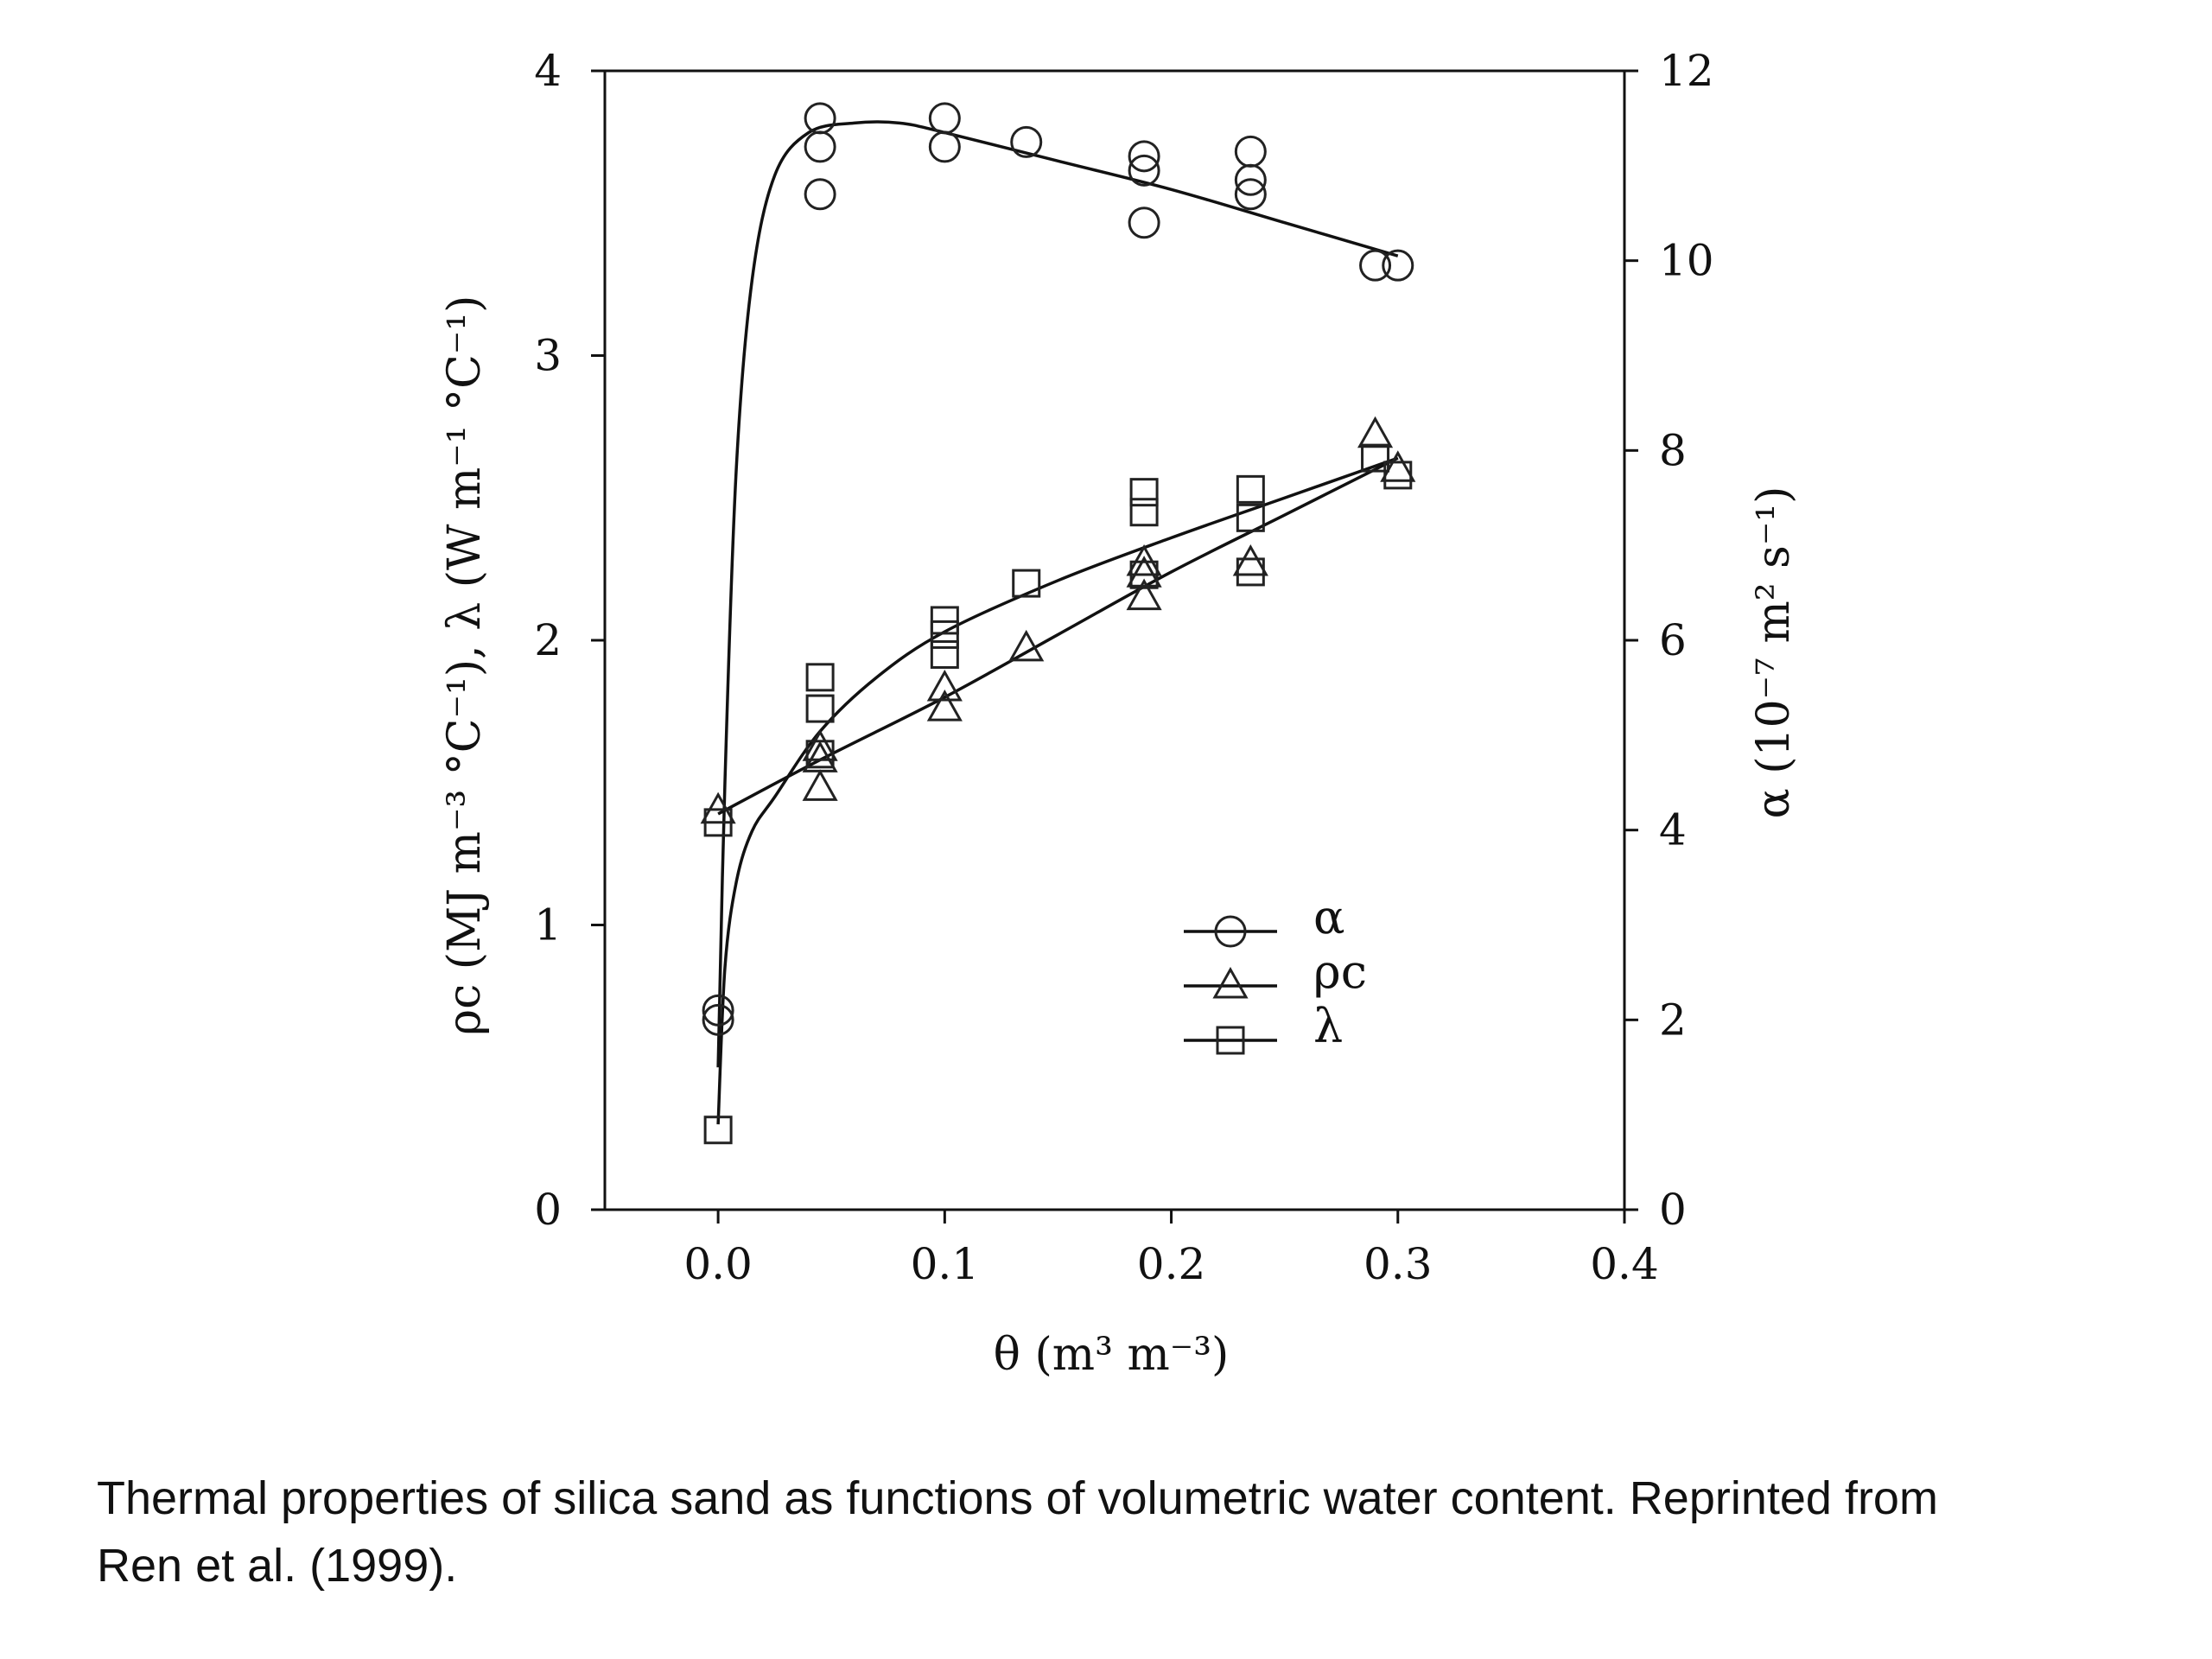 This screenshot has height=1659, width=2212. What do you see at coordinates (1340, 971) in the screenshot?
I see `legend-label-1: ρc` at bounding box center [1340, 971].